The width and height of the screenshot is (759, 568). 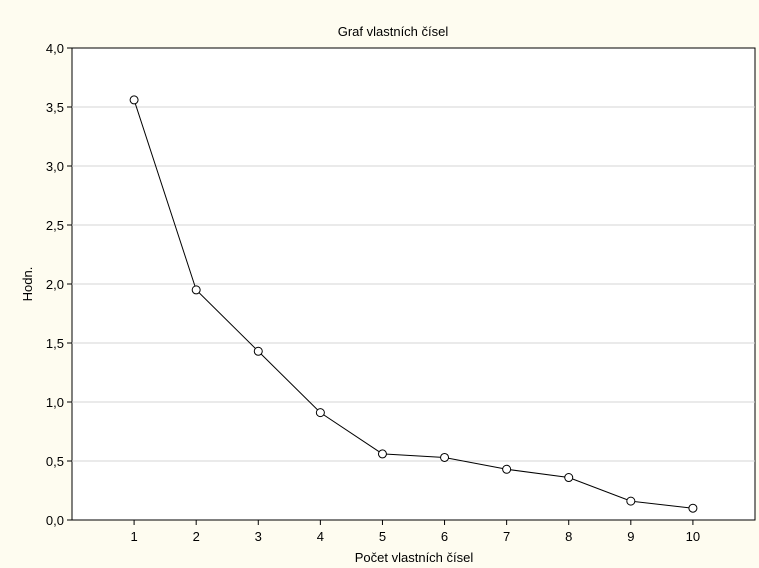 What do you see at coordinates (55, 343) in the screenshot?
I see `y-tick-label: 1,5` at bounding box center [55, 343].